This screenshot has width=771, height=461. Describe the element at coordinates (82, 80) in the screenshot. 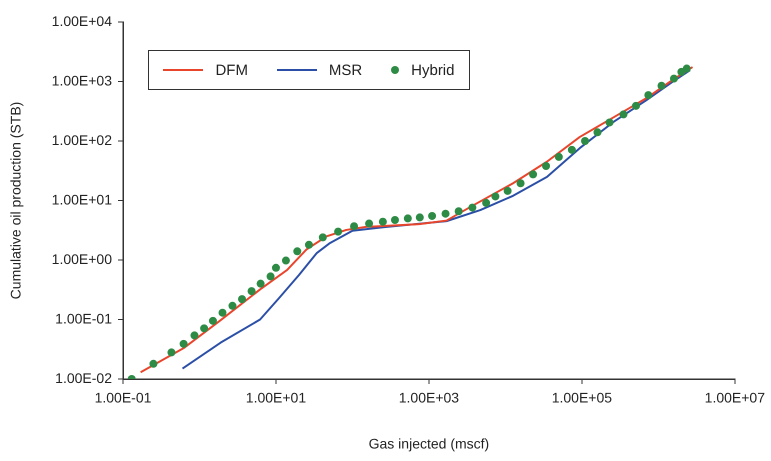

I see `y-tick-label: 1.00E+03` at that location.